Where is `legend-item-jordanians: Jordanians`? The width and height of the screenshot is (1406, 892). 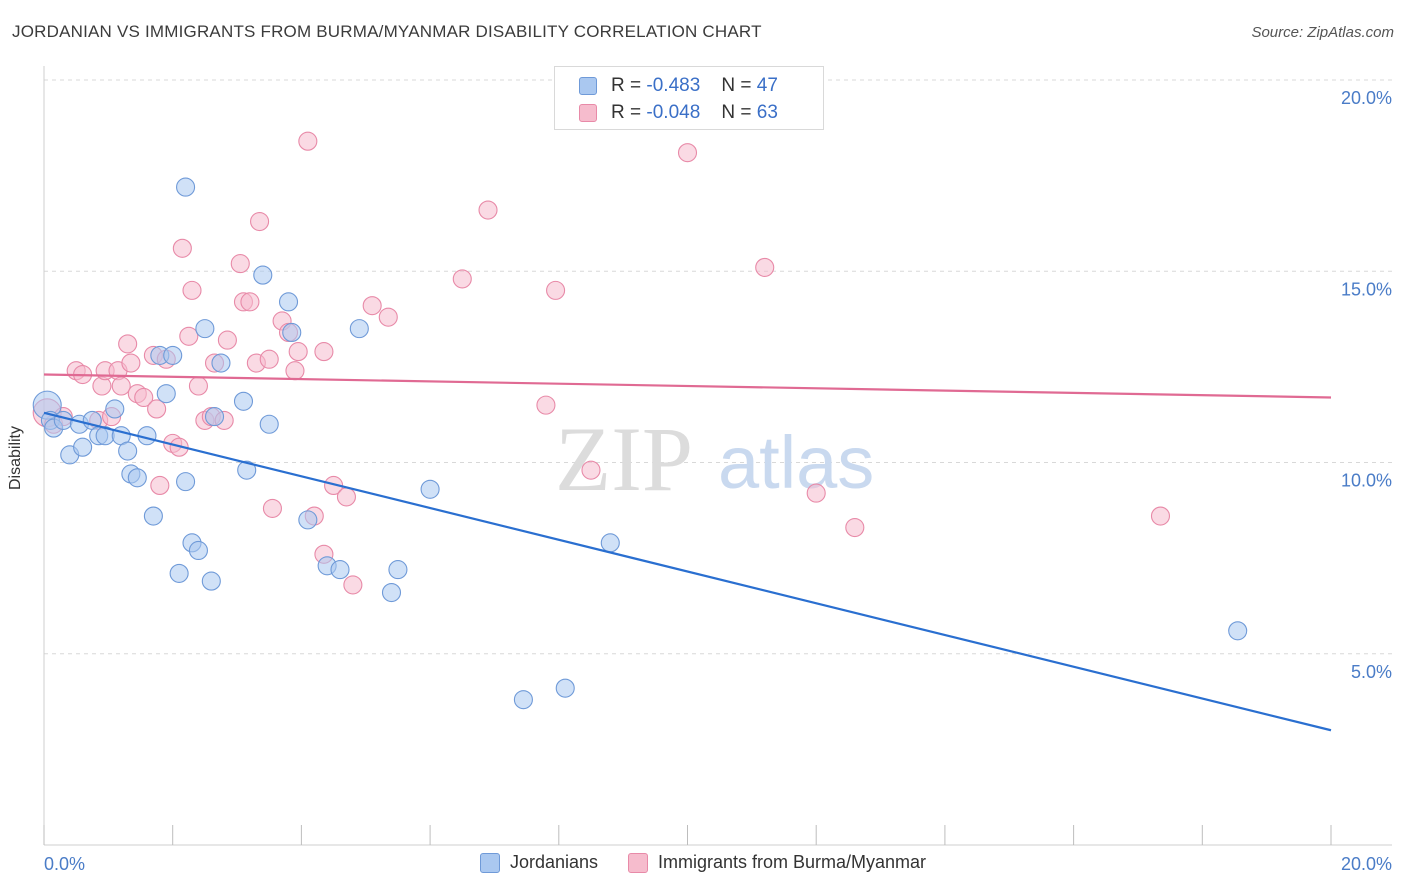
legend-item-jordanians: Jordanians is located at coordinates (538, 862).